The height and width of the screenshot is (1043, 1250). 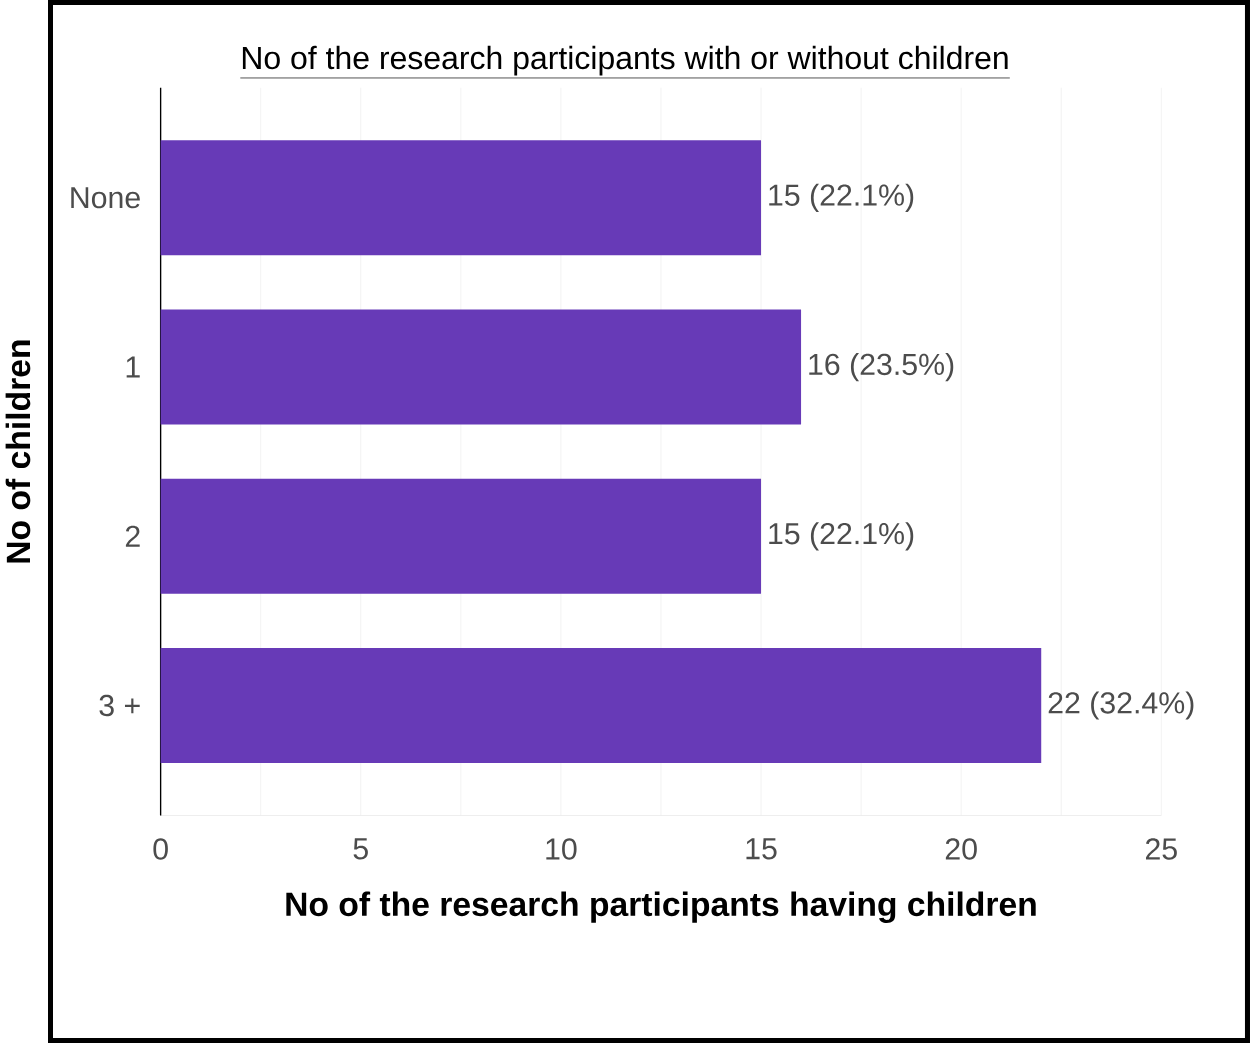 I want to click on y-tick-label: 3 +, so click(x=119, y=705).